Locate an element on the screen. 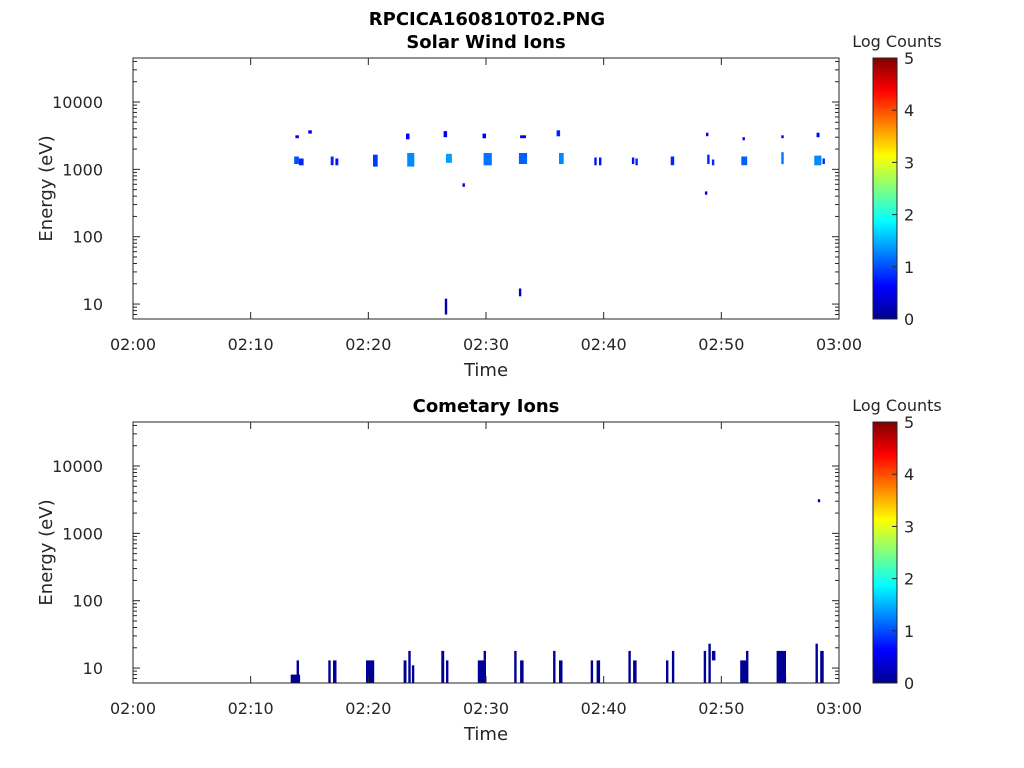 The height and width of the screenshot is (768, 1024). colorbar-tick-label: 2 is located at coordinates (909, 579).